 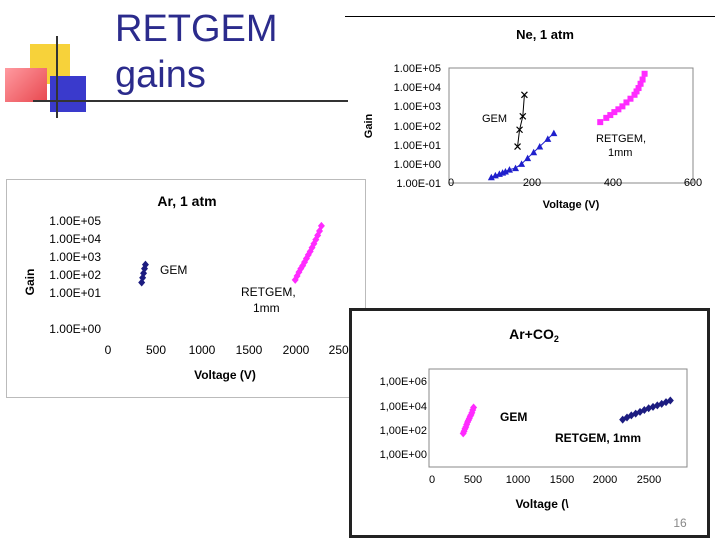 I want to click on page-number: 16, so click(x=680, y=523).